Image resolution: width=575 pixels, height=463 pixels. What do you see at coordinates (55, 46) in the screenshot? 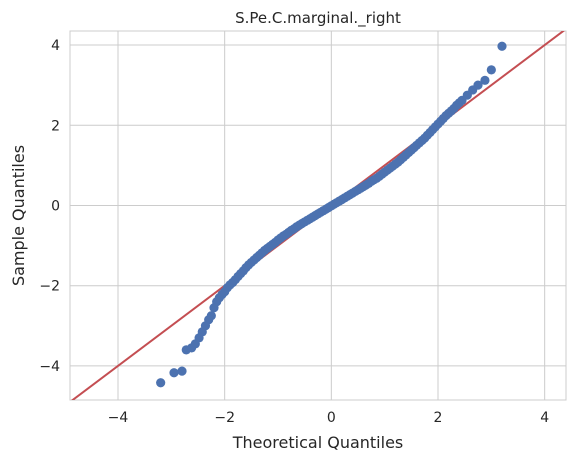
I see `y-tick-label: 4` at bounding box center [55, 46].